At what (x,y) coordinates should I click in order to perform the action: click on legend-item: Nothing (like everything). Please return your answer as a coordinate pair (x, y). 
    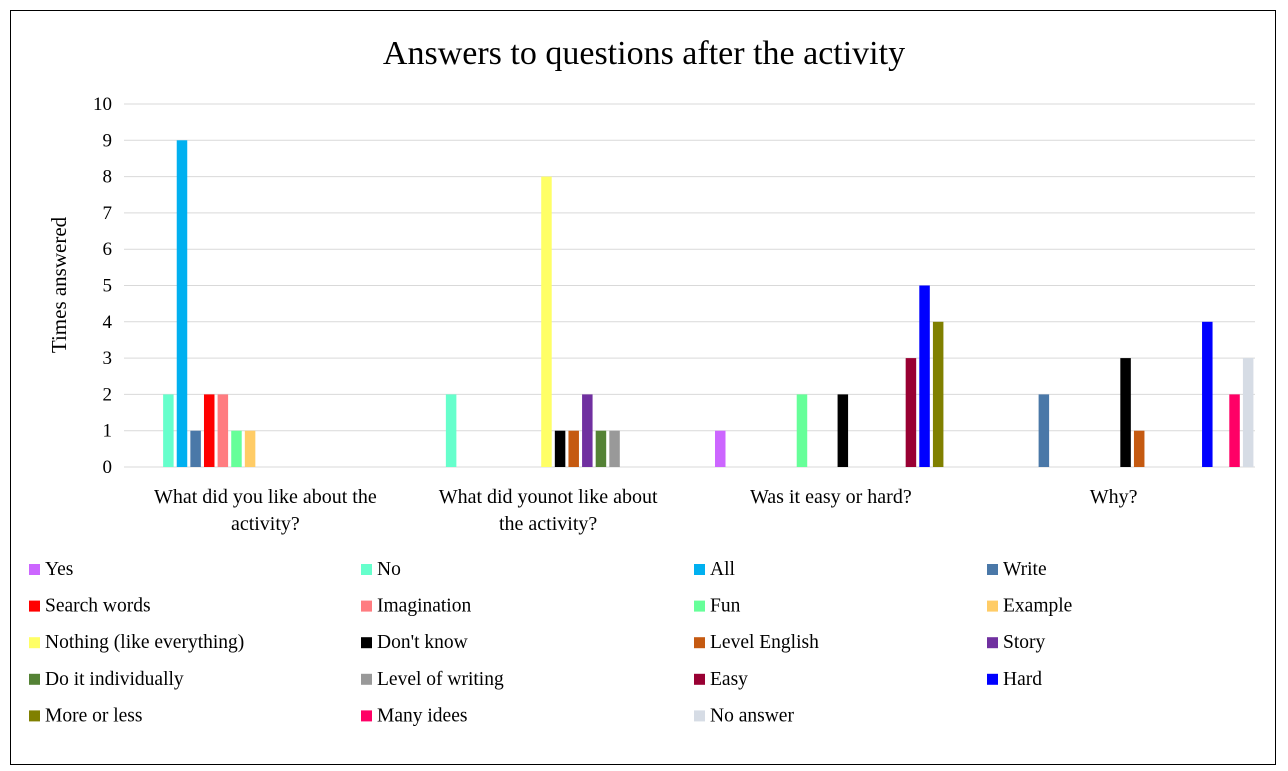
    Looking at the image, I should click on (136, 642).